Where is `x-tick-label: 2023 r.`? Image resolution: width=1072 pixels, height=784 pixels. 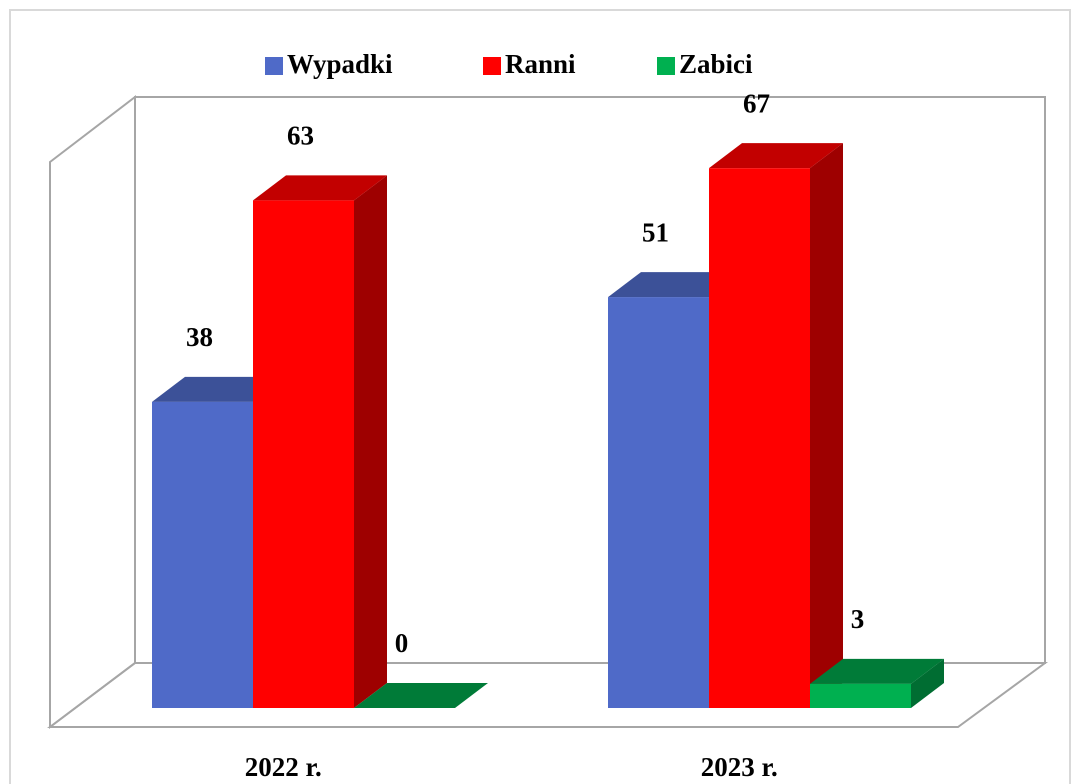
x-tick-label: 2023 r. is located at coordinates (739, 767).